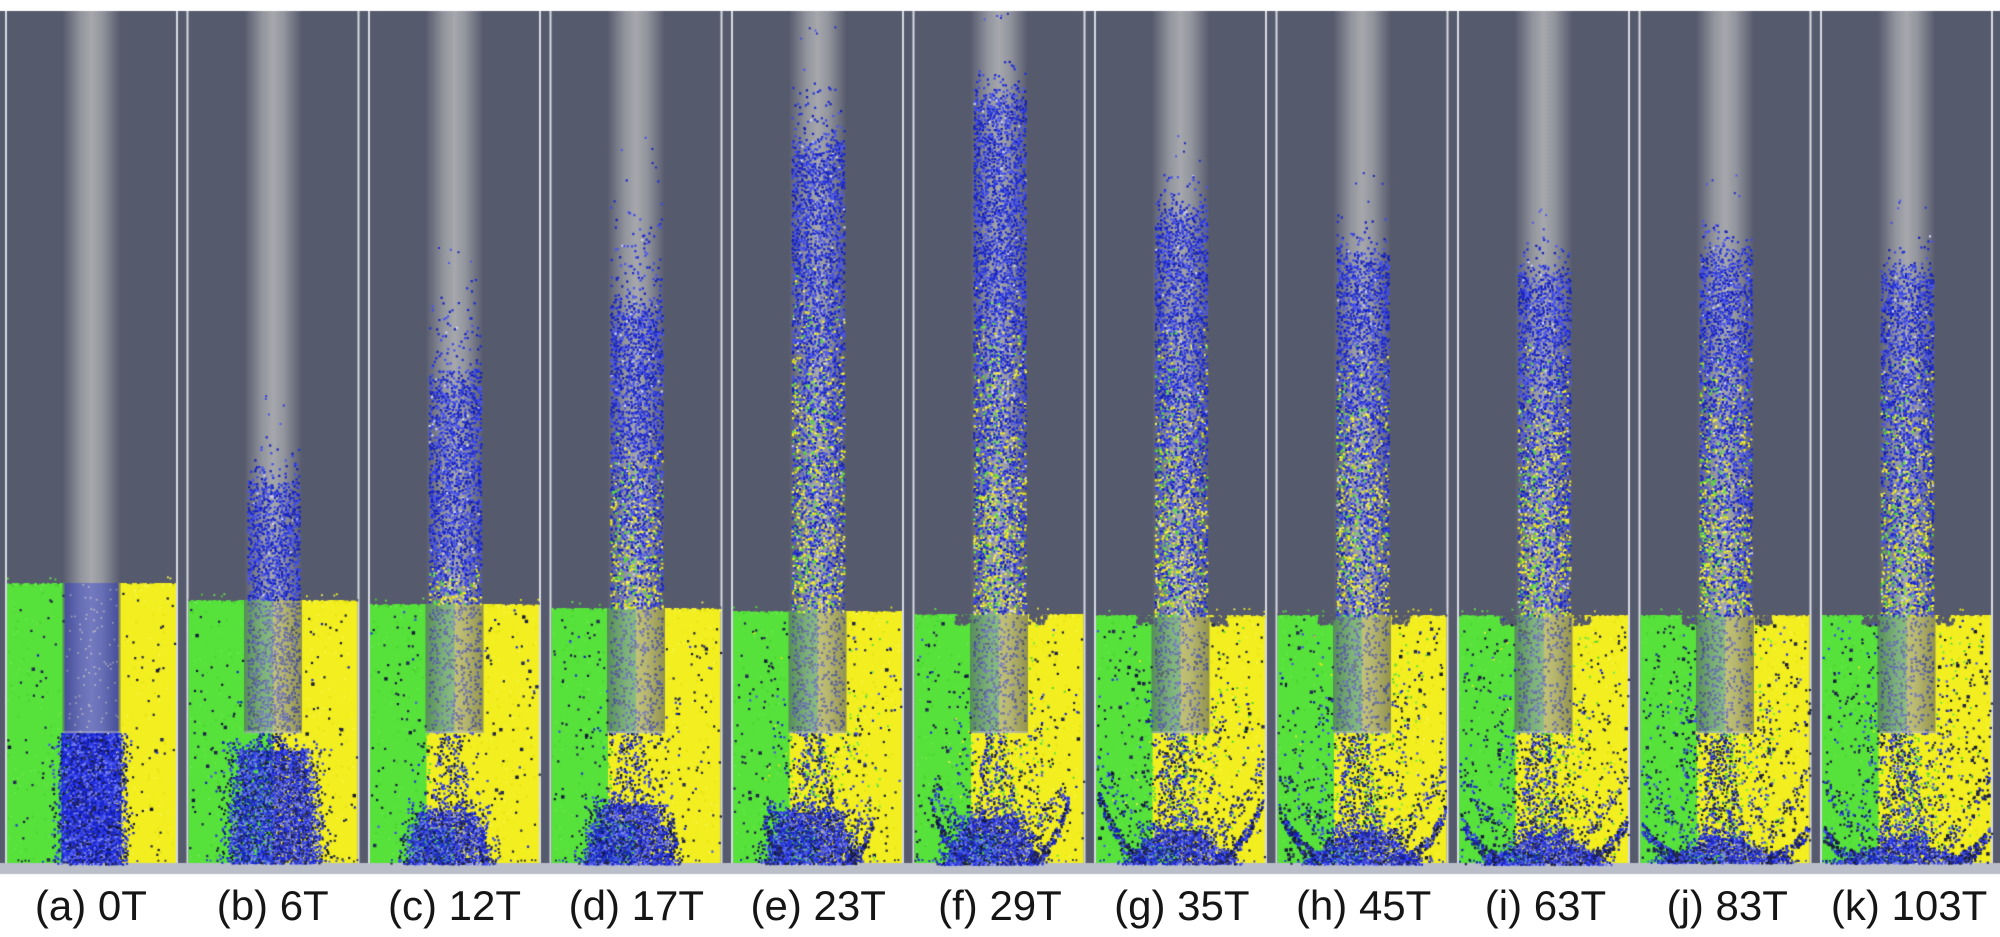  I want to click on panel-label-e: (e) 23T, so click(818, 905).